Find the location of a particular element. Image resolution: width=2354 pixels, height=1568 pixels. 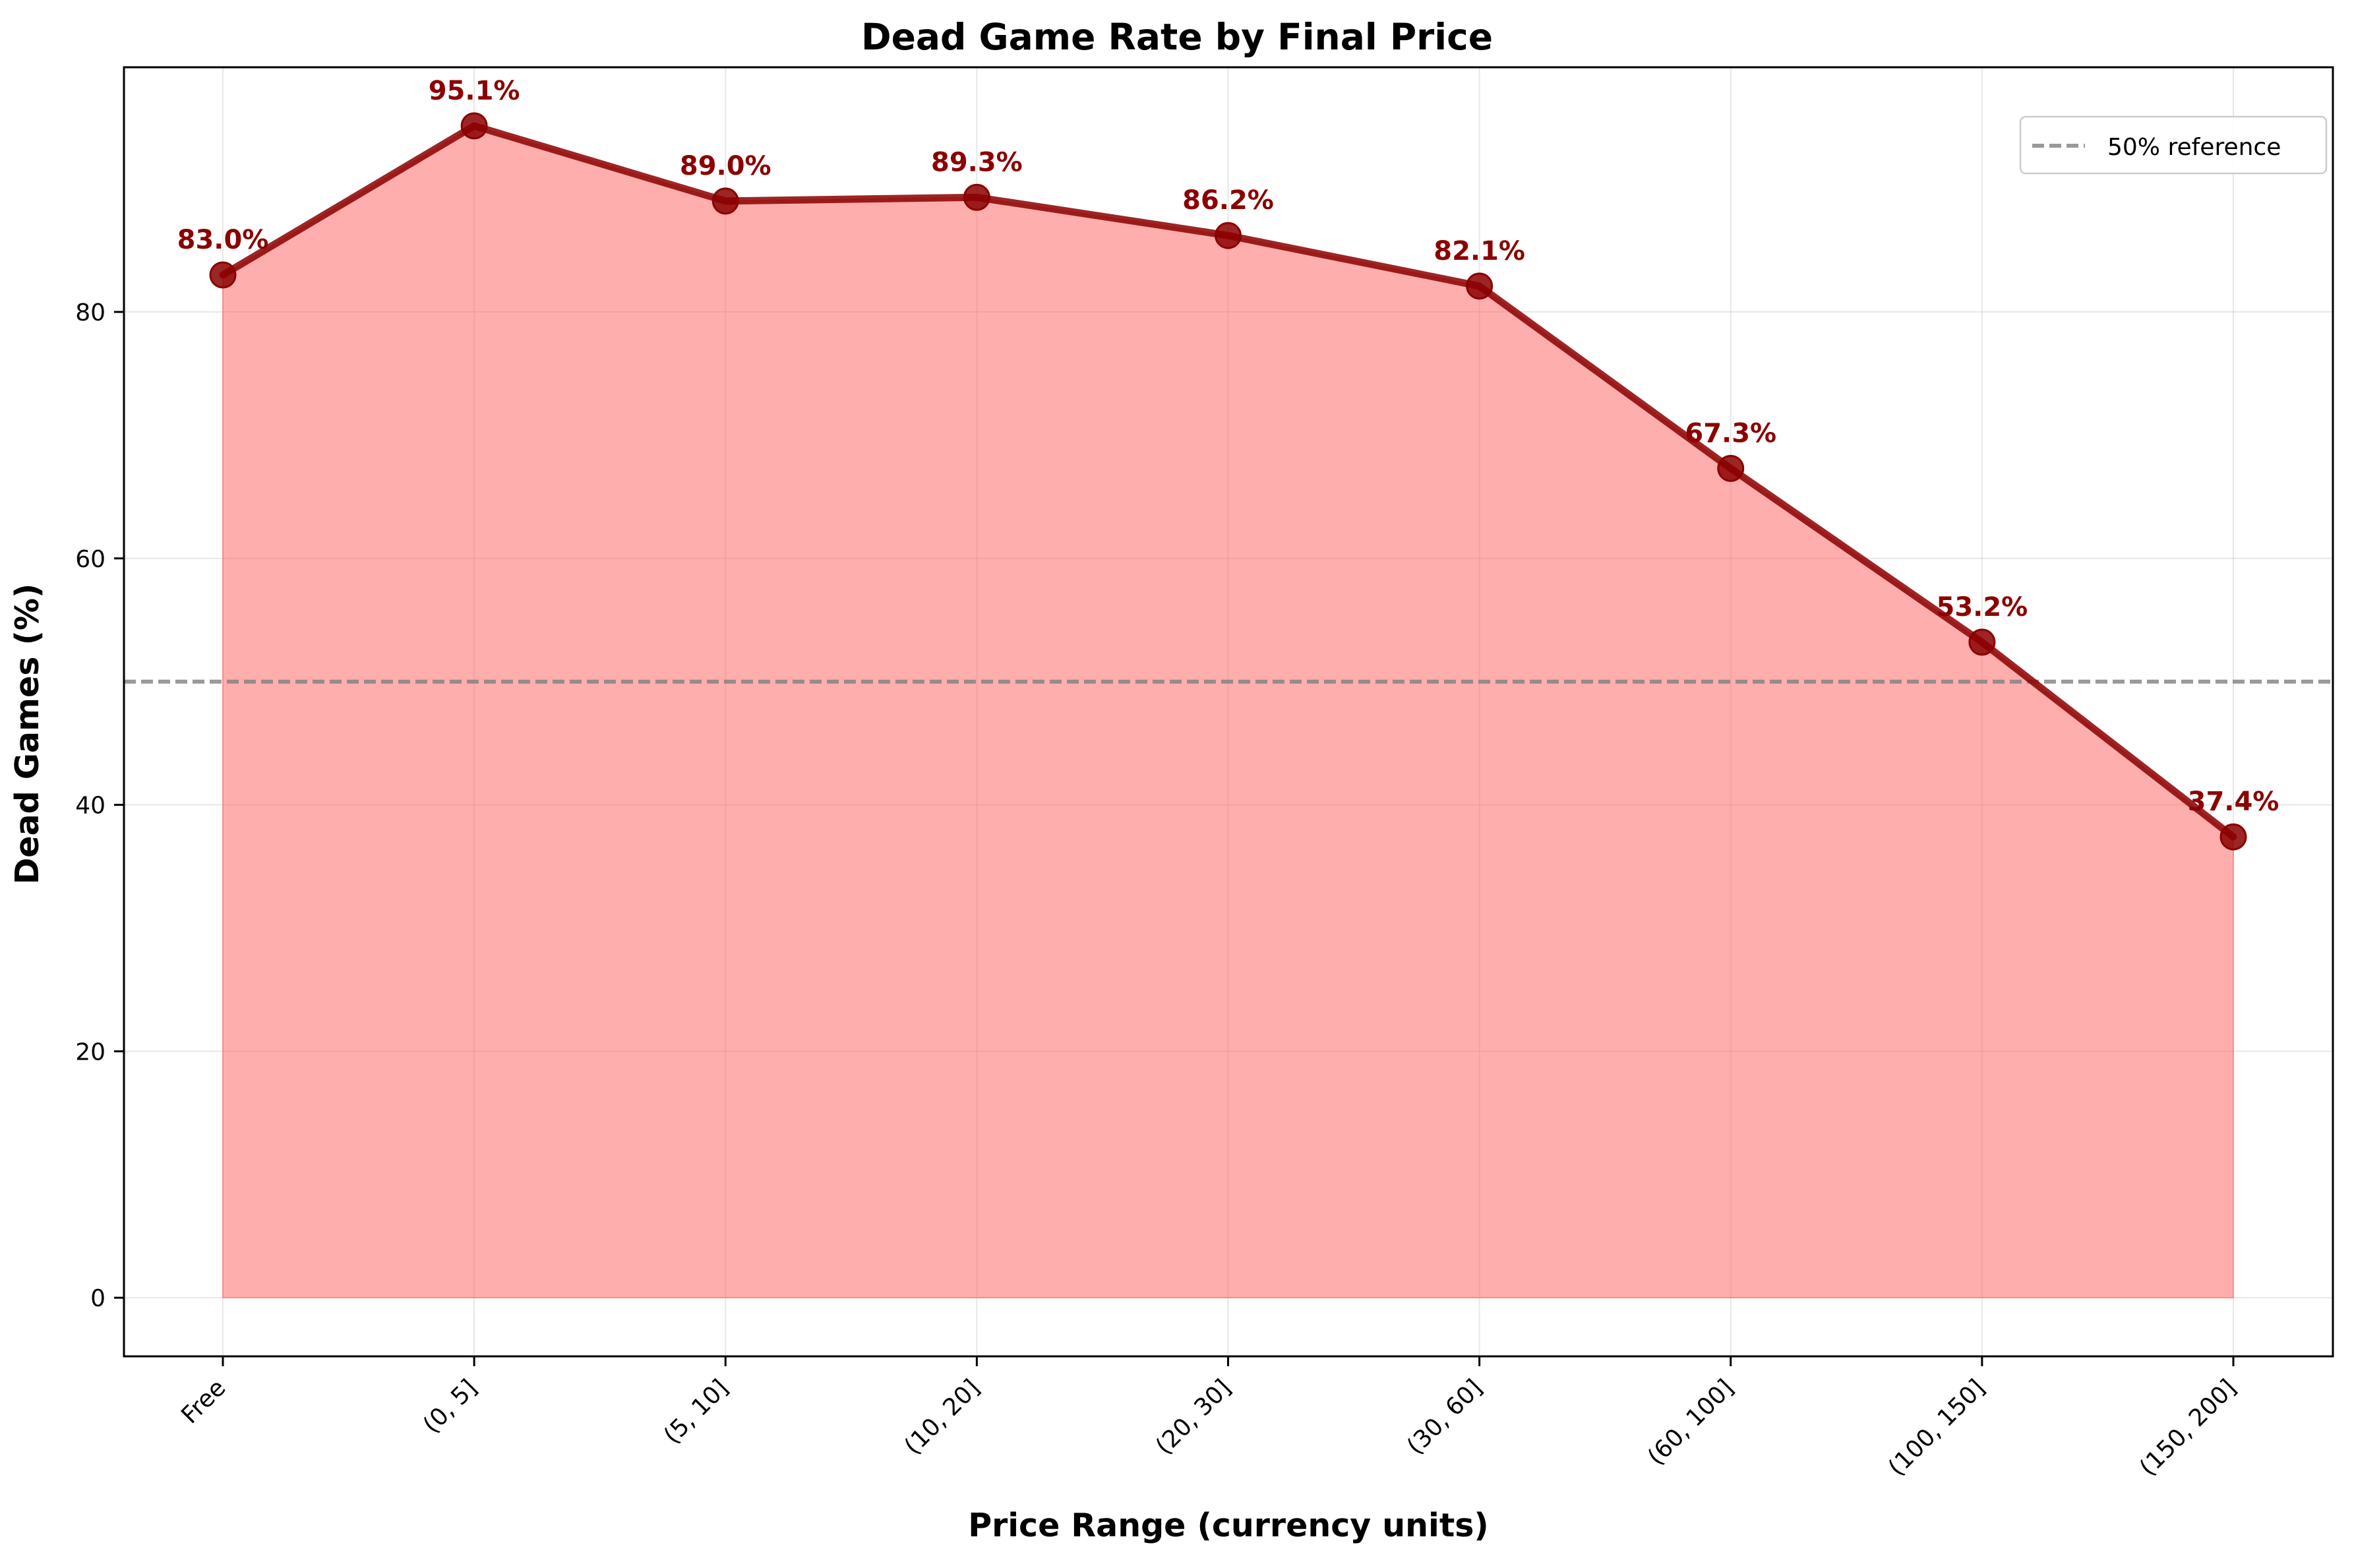

data-label: 83.0% is located at coordinates (223, 240).